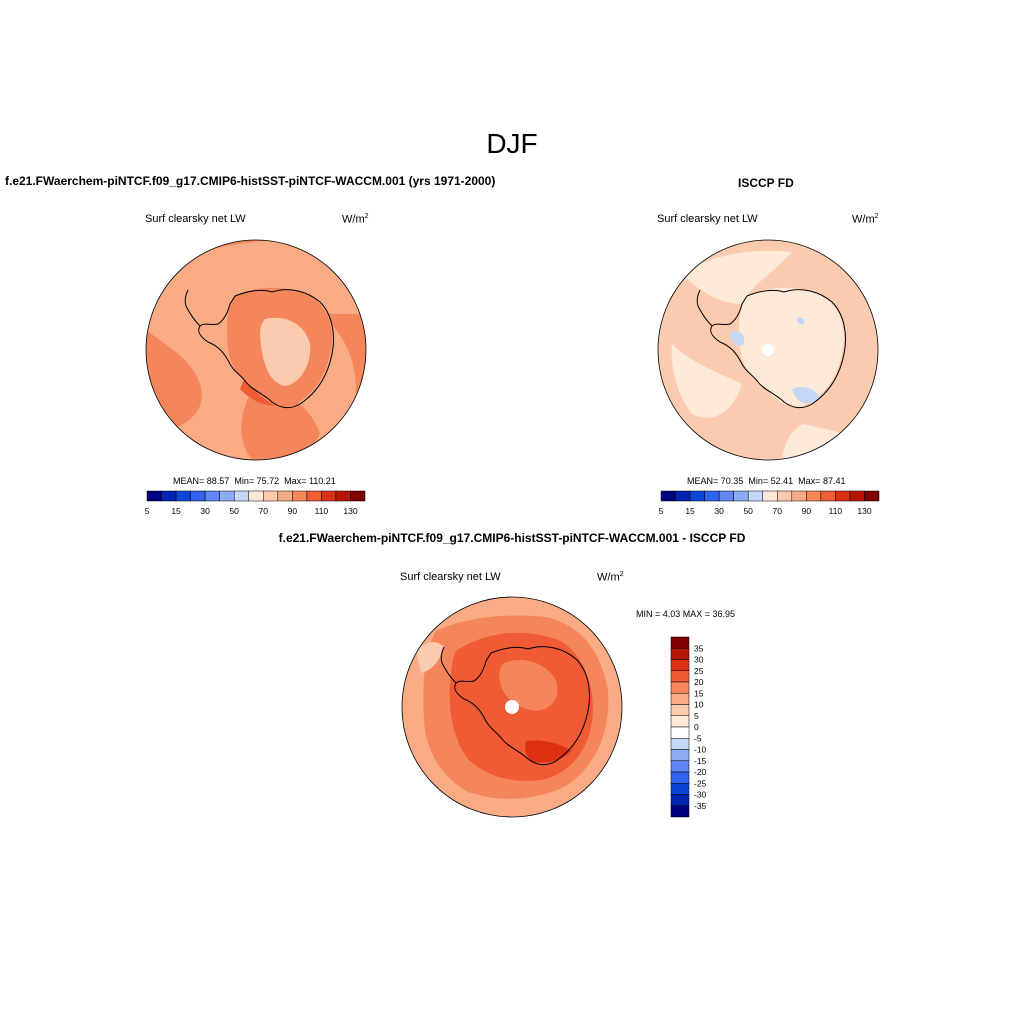 The width and height of the screenshot is (1024, 1024). I want to click on panel3-plateau, so click(528, 685).